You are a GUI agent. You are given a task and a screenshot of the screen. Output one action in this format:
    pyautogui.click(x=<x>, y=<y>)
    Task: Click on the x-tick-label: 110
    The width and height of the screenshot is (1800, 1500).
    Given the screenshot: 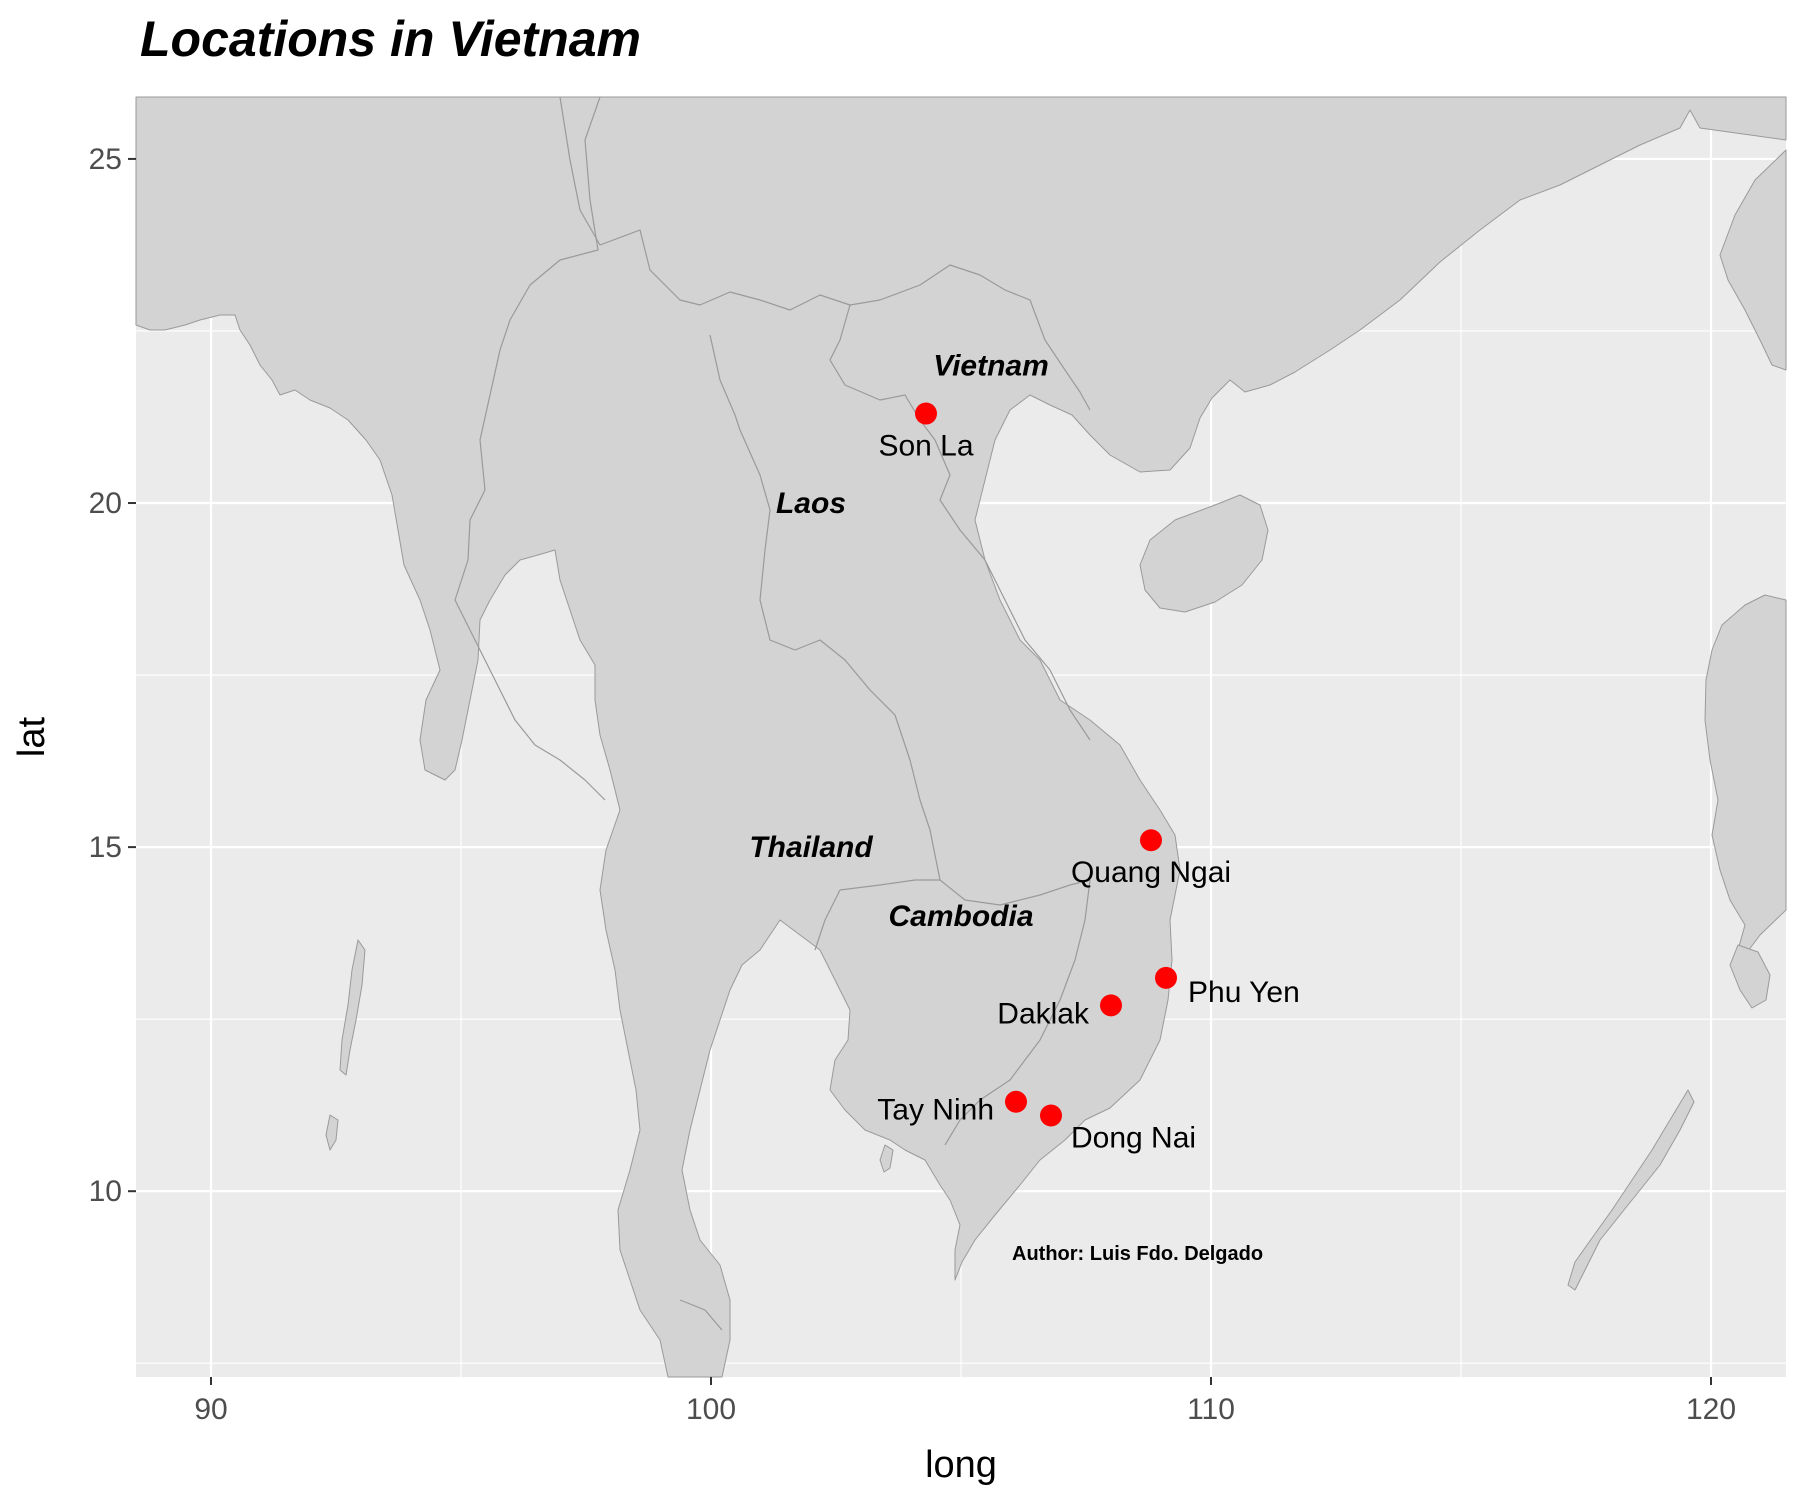 What is the action you would take?
    pyautogui.click(x=1211, y=1409)
    